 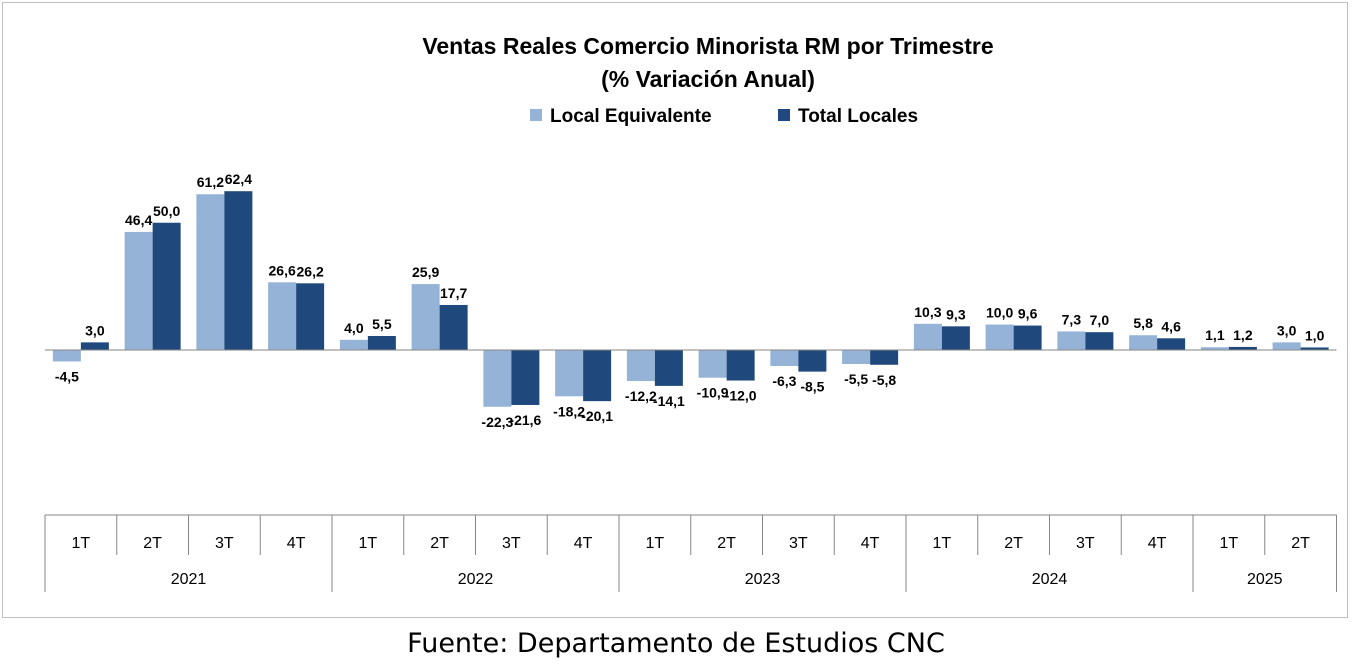 What do you see at coordinates (641, 396) in the screenshot?
I see `data-label: -12,2` at bounding box center [641, 396].